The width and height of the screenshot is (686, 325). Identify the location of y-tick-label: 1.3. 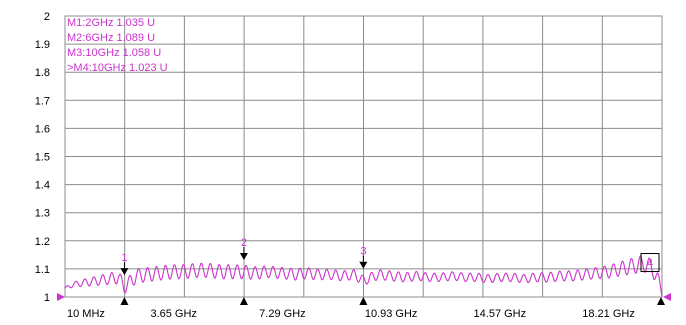
(42, 214).